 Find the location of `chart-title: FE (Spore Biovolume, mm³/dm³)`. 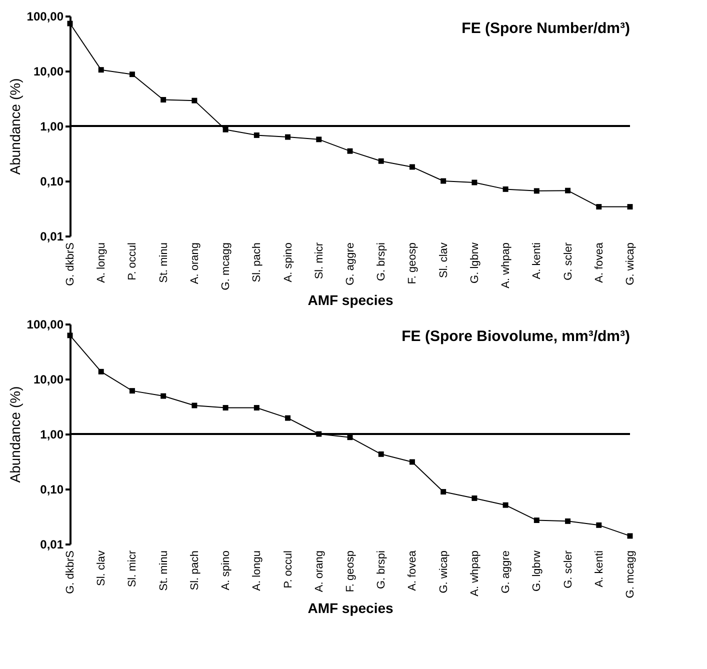

chart-title: FE (Spore Biovolume, mm³/dm³) is located at coordinates (516, 336).